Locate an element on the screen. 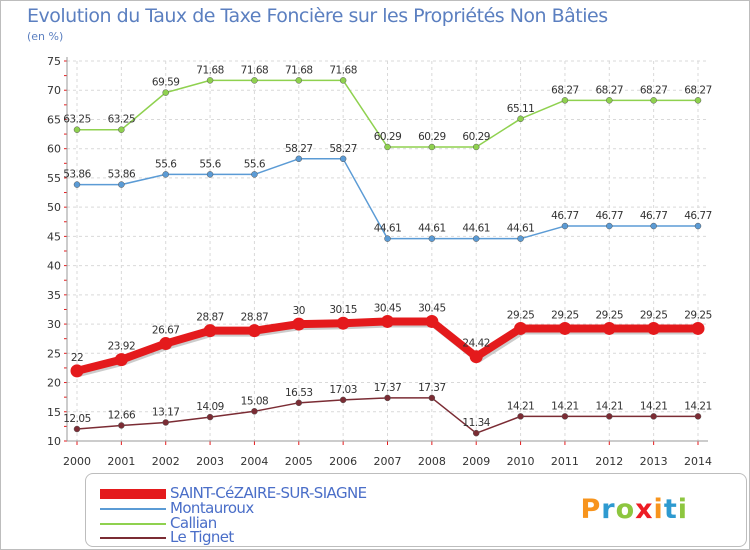 The image size is (750, 550). logo-letter: t is located at coordinates (670, 509).